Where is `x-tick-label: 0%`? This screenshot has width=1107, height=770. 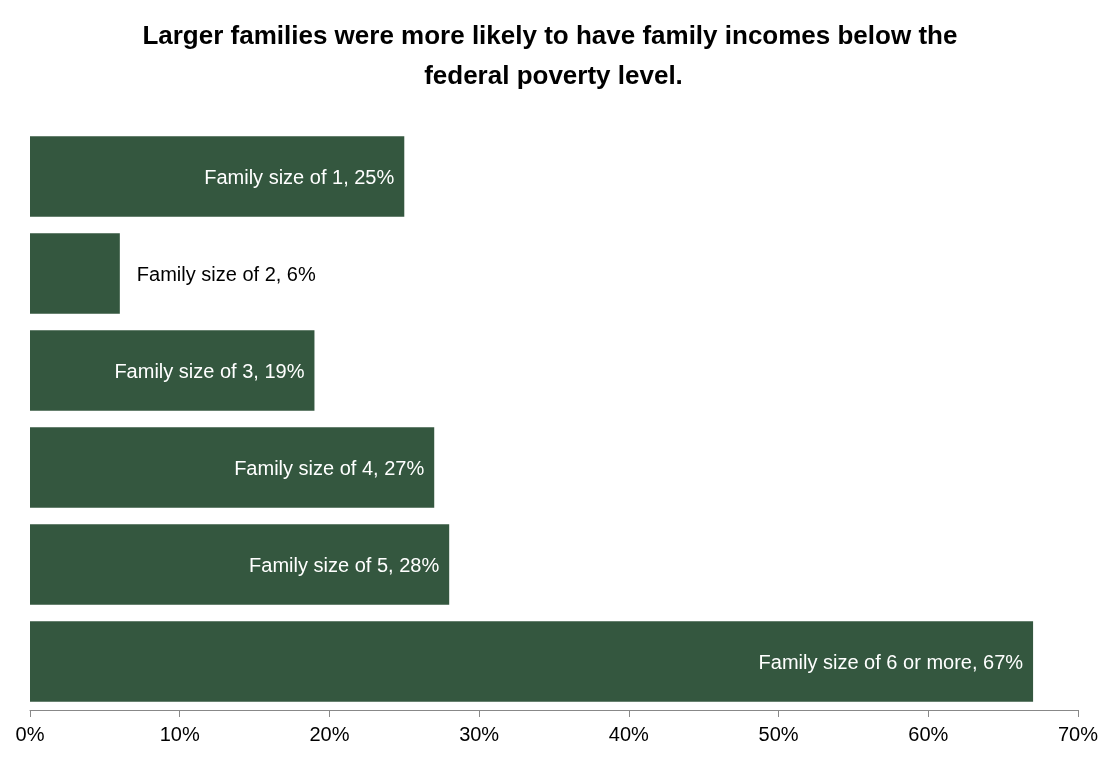 x-tick-label: 0% is located at coordinates (30, 734).